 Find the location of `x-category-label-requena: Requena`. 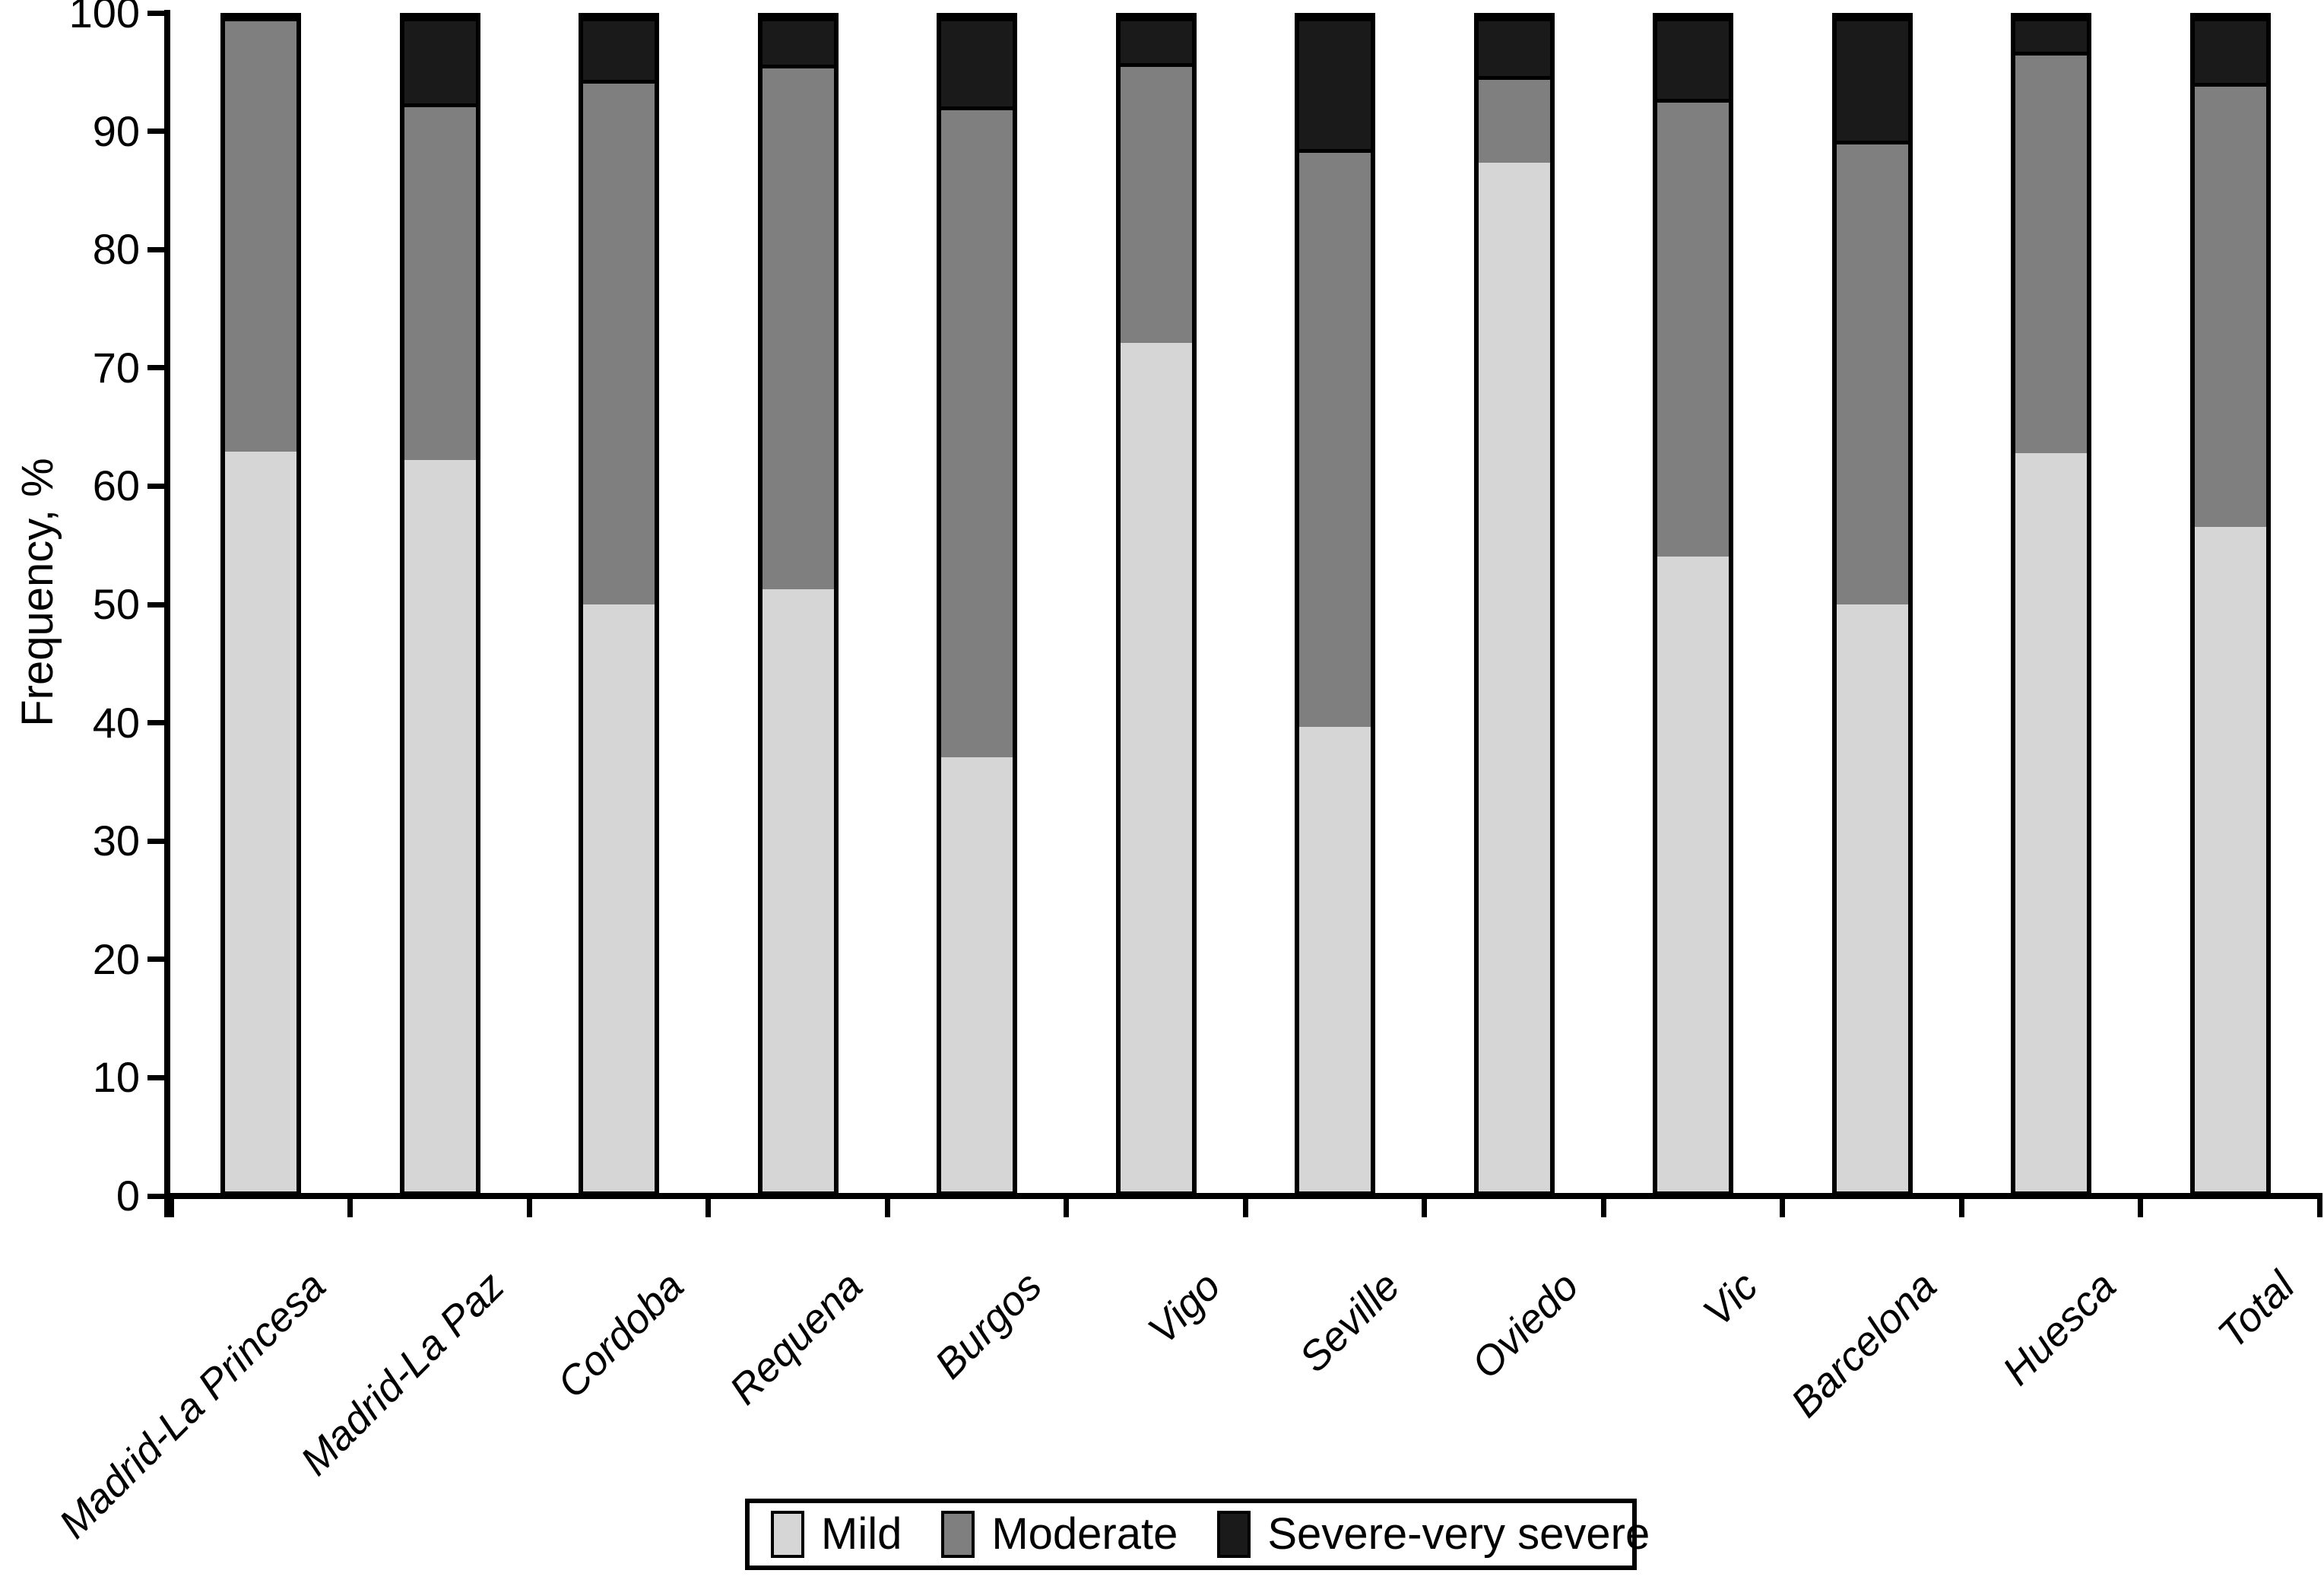

x-category-label-requena: Requena is located at coordinates (796, 1338).